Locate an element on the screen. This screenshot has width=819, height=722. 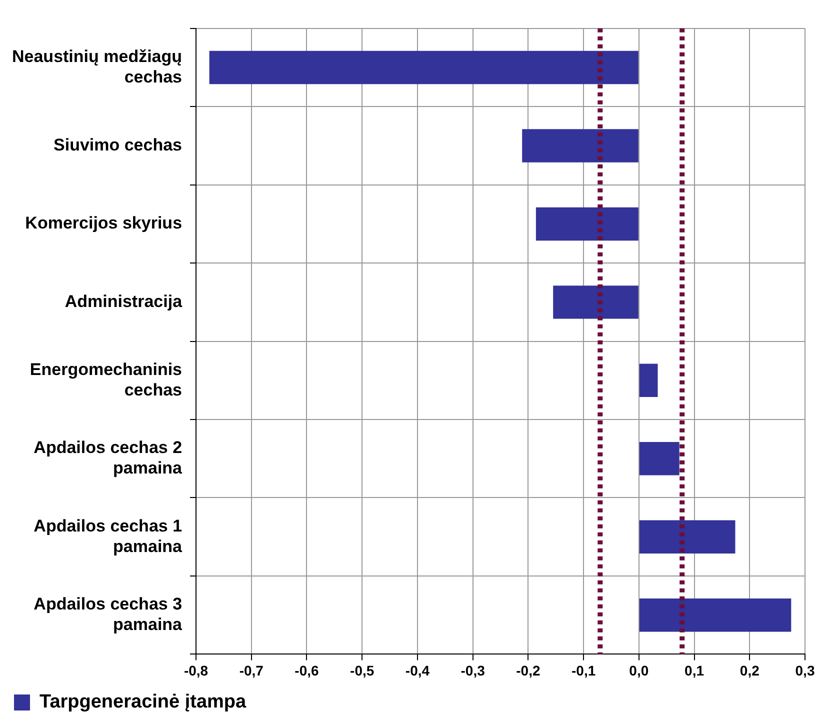
y-tick-label: Administracija is located at coordinates (123, 301).